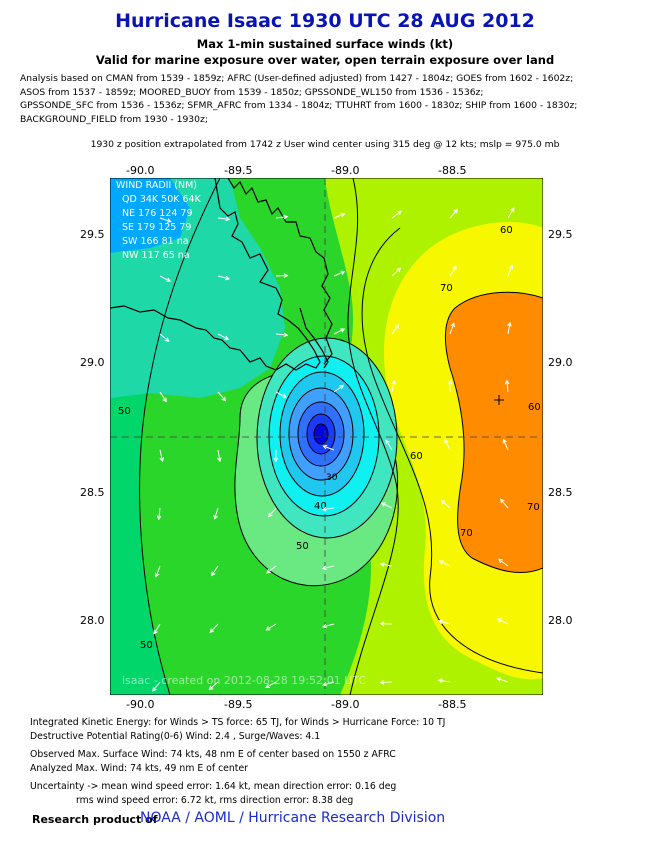 The width and height of the screenshot is (650, 847). Describe the element at coordinates (156, 255) in the screenshot. I see `wind-radii-row: NW 117 65 na` at that location.